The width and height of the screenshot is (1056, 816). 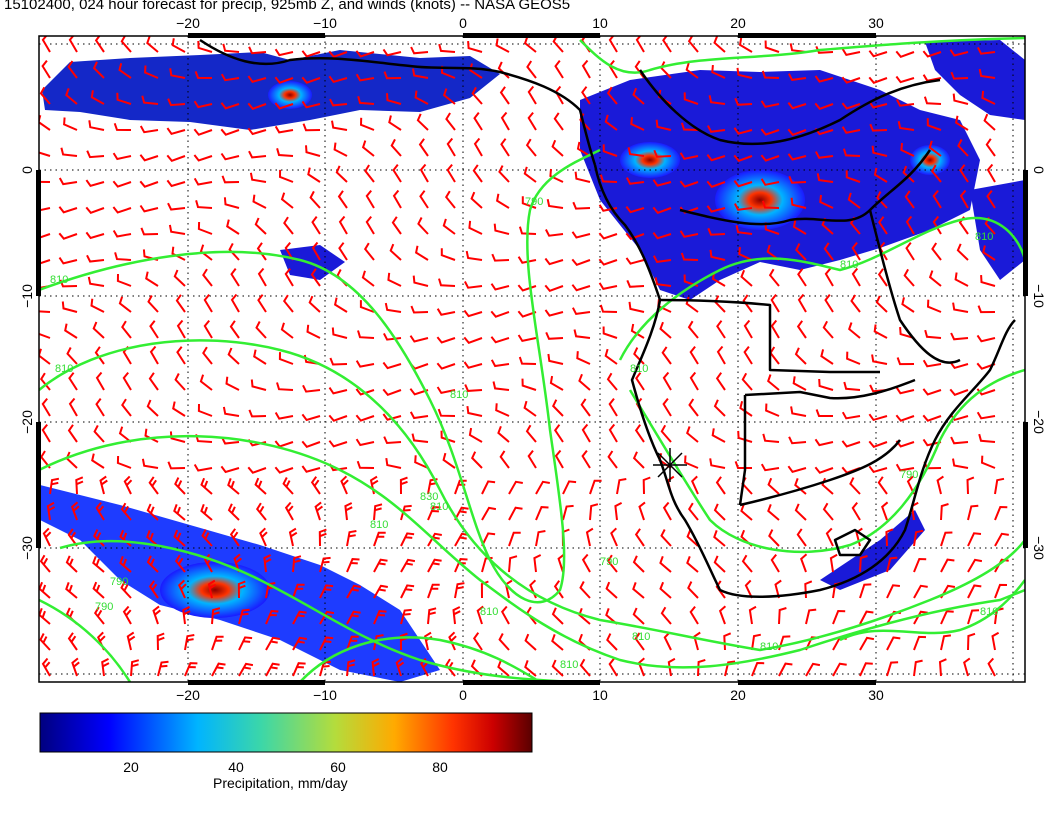 What do you see at coordinates (738, 695) in the screenshot?
I see `x-tick-label: 20` at bounding box center [738, 695].